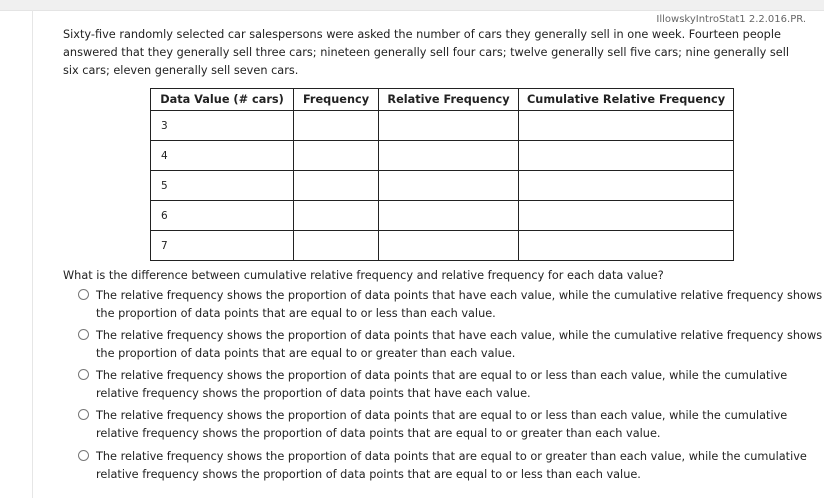  I want to click on data-value-cell: 3, so click(222, 125).